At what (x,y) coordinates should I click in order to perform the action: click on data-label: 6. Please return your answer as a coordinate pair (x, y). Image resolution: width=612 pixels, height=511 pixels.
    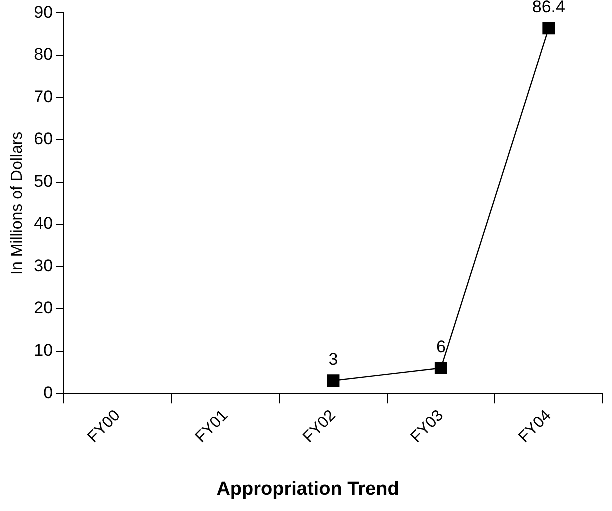
    Looking at the image, I should click on (441, 346).